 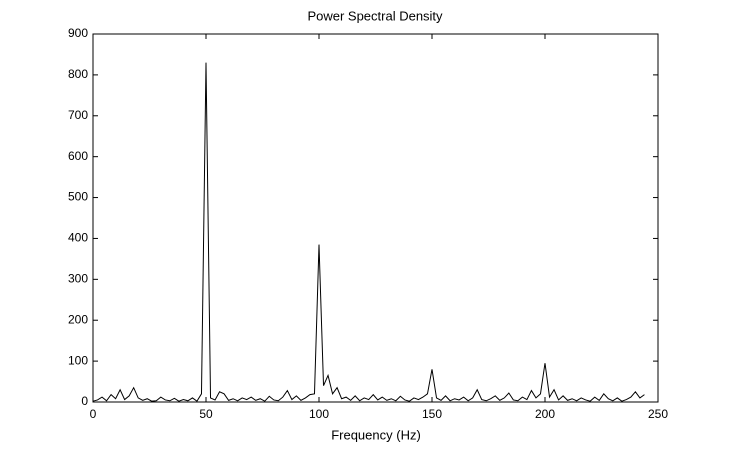 I want to click on x-tick-label: 150, so click(x=432, y=414).